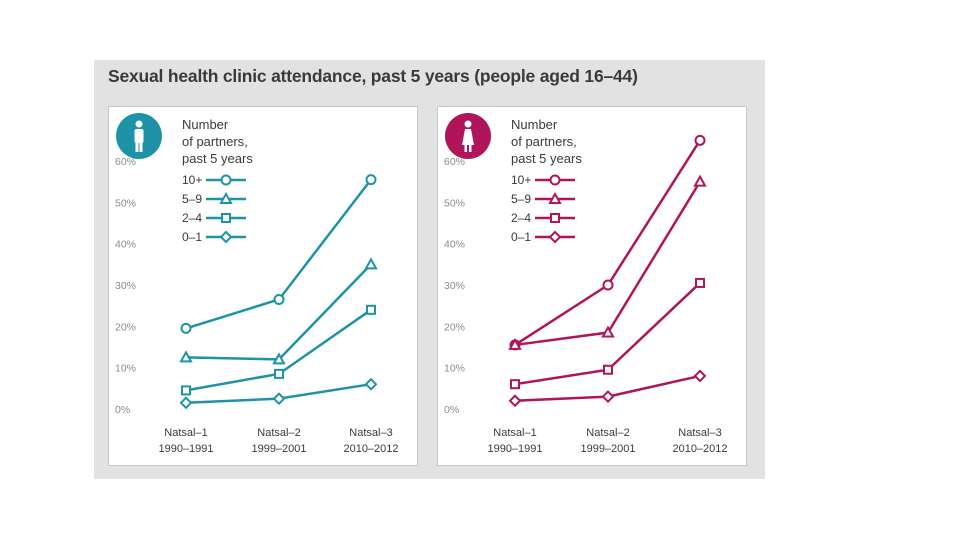 The image size is (960, 540). I want to click on men-x-tick-sublabel: 1999–2001, so click(278, 449).